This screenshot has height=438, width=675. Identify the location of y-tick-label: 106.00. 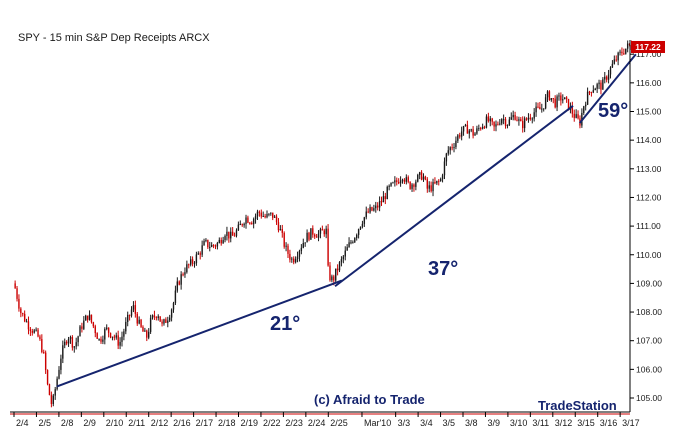
(649, 369).